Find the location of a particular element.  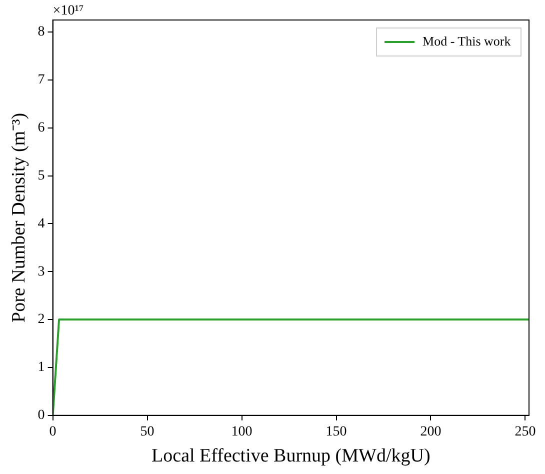

y-tick-label: 5 is located at coordinates (41, 176).